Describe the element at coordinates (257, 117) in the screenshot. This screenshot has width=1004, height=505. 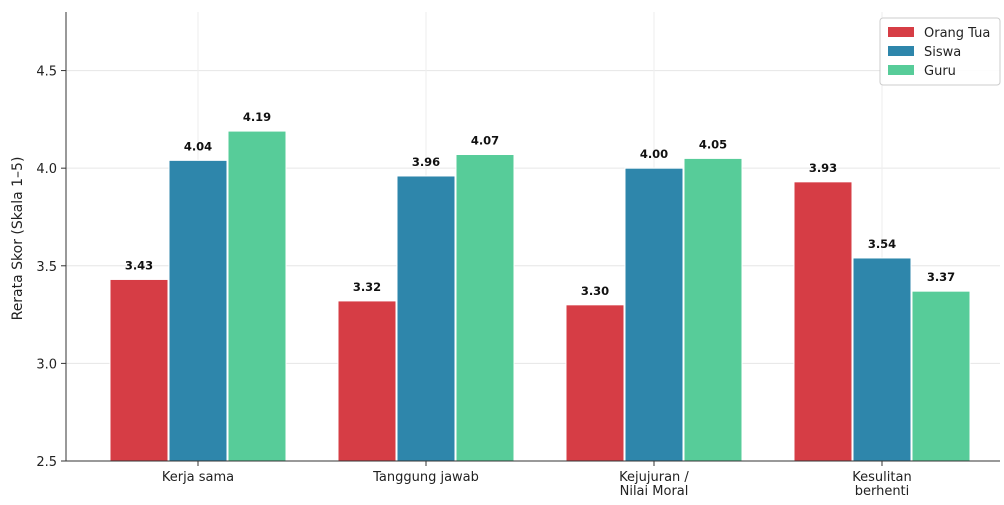
I see `data-label: 4.19` at that location.